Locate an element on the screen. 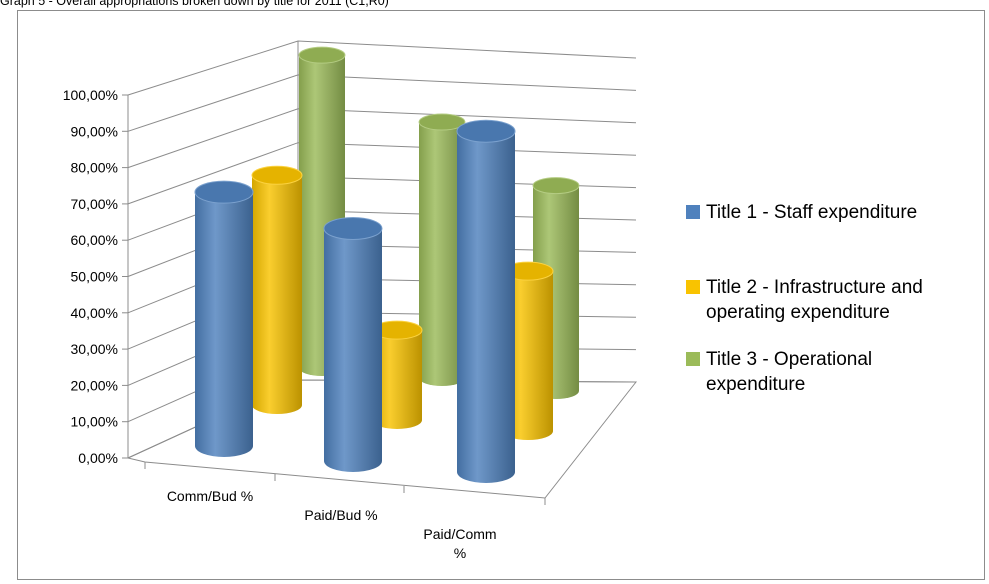 The image size is (989, 584). x-category-label: Paid/Bud % is located at coordinates (340, 515).